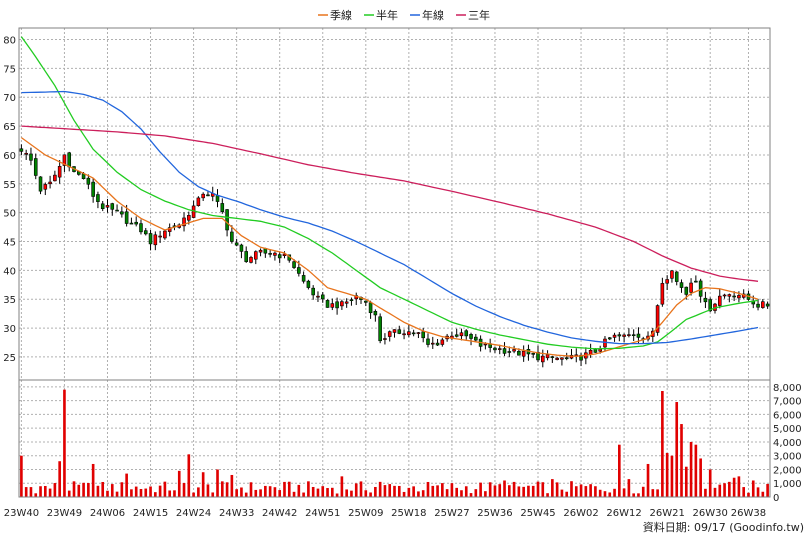  I want to click on x-tick-label: 23W49, so click(64, 513).